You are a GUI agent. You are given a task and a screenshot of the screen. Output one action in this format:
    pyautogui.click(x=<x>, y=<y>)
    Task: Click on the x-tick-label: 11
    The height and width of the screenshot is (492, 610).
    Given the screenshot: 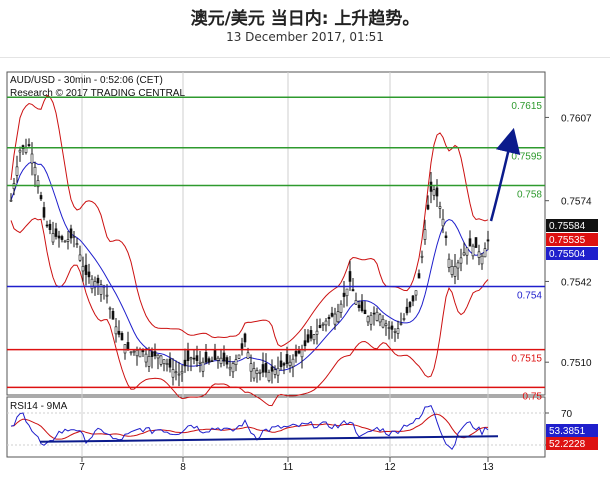 What is the action you would take?
    pyautogui.click(x=288, y=467)
    